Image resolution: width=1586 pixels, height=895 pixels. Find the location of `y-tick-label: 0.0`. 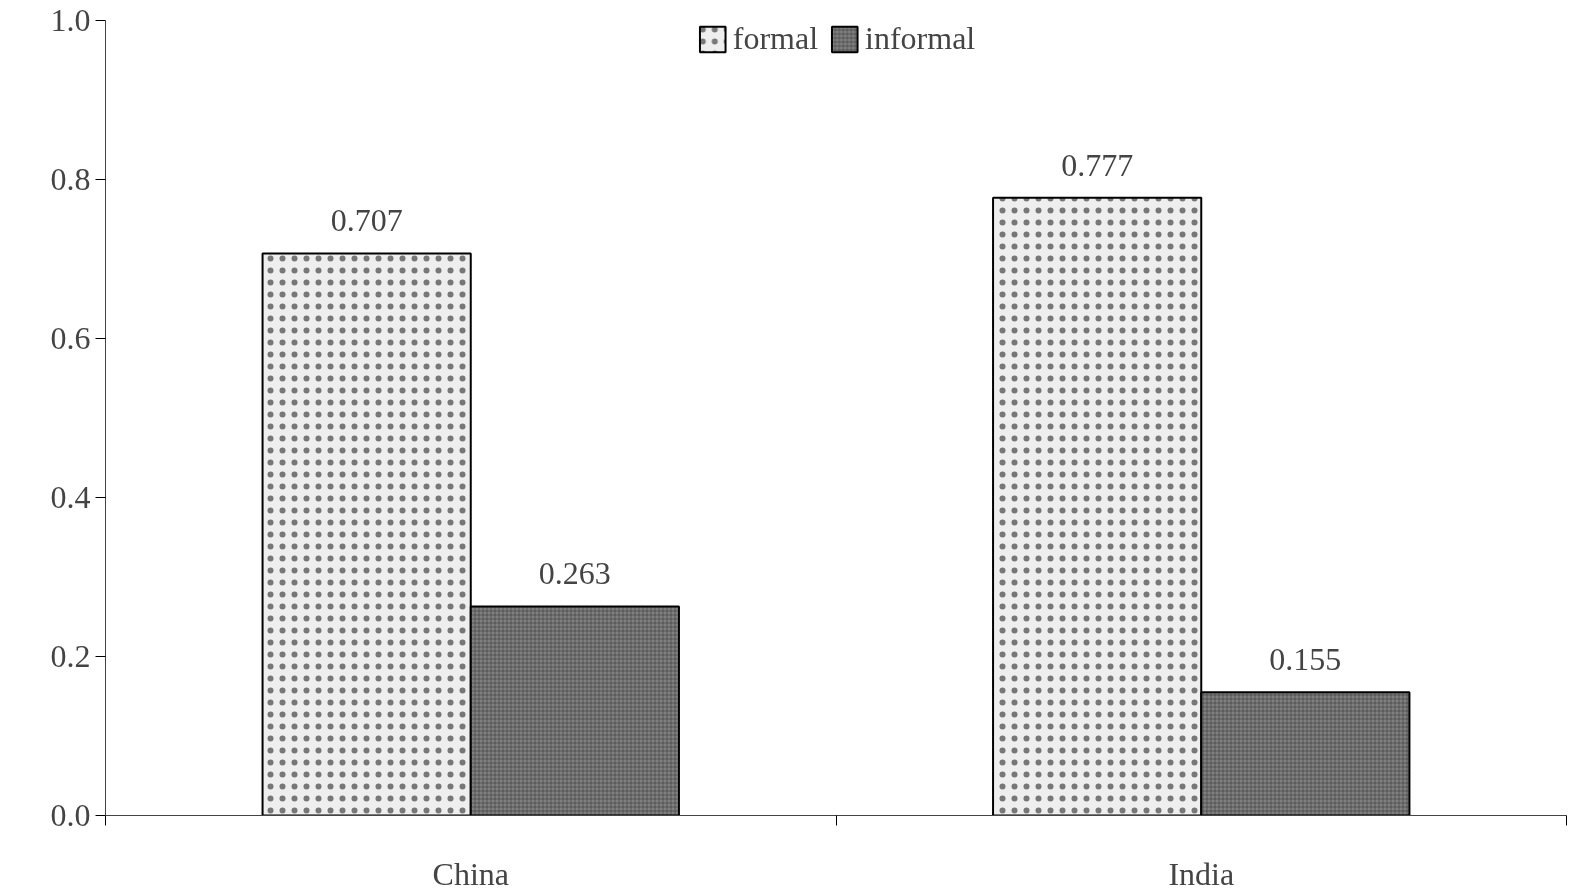

y-tick-label: 0.0 is located at coordinates (70, 815).